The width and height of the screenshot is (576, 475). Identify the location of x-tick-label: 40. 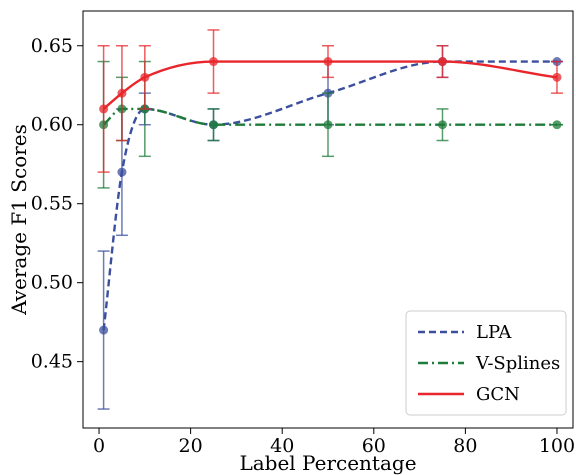
(282, 446).